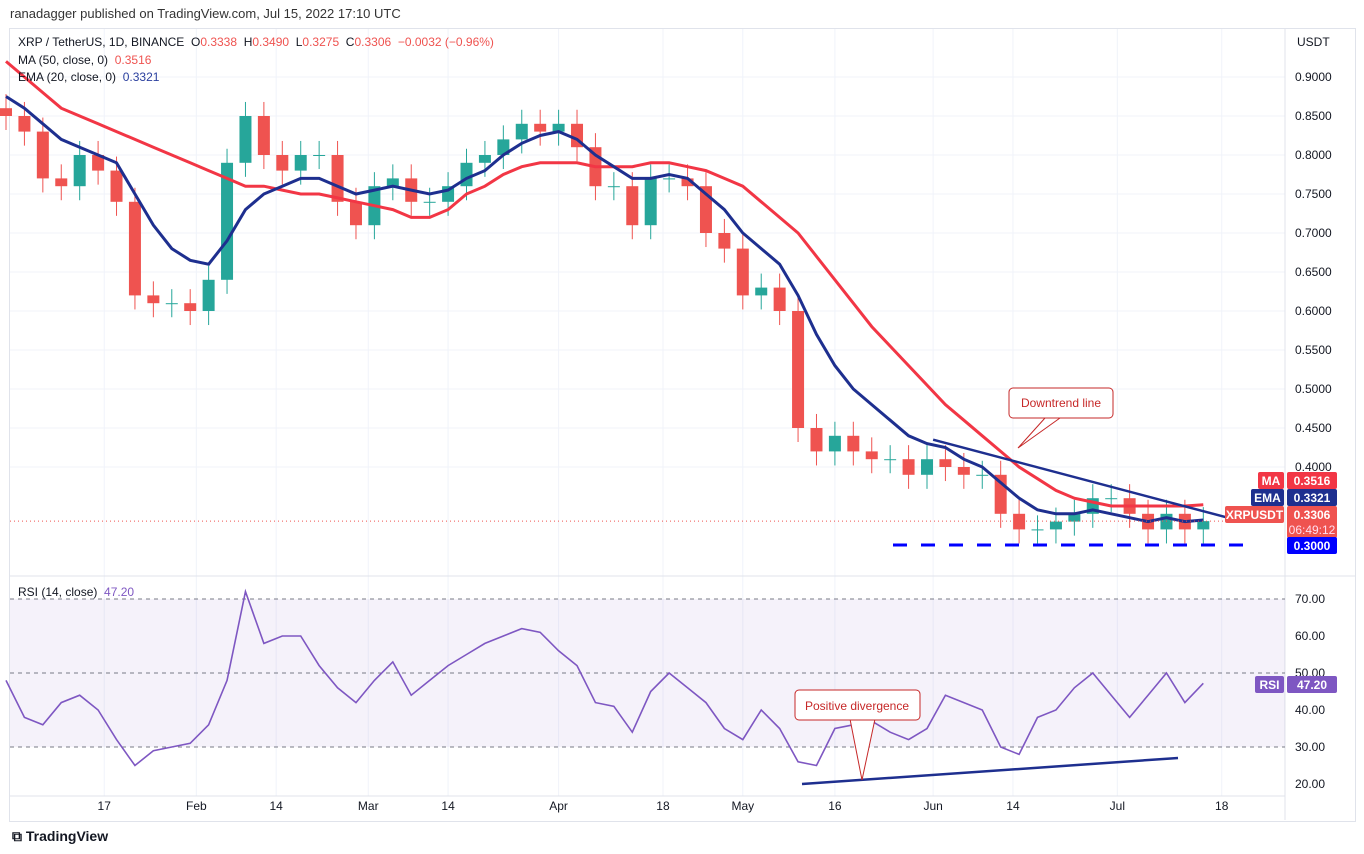  What do you see at coordinates (133, 60) in the screenshot?
I see `ma-value: 0.3516` at bounding box center [133, 60].